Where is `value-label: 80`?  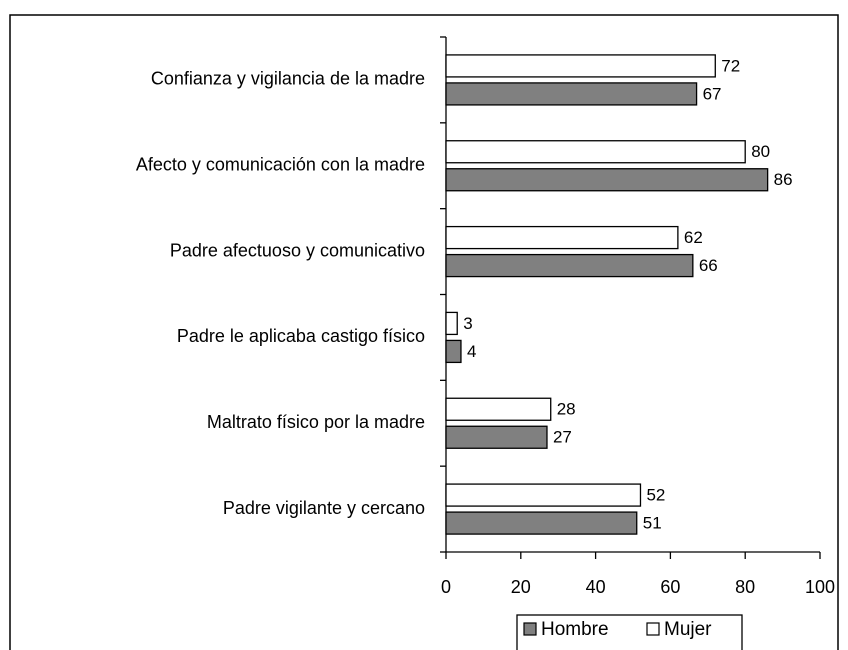 value-label: 80 is located at coordinates (760, 151).